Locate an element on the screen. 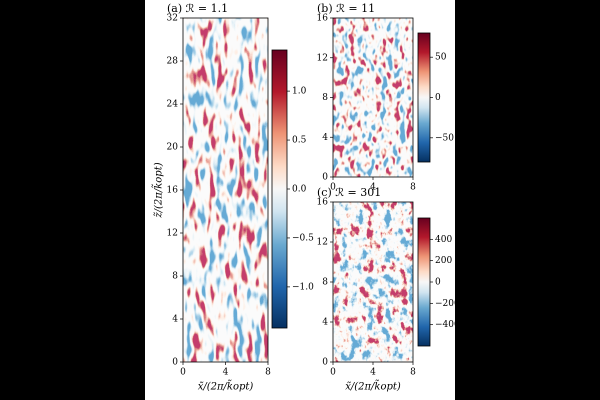 This screenshot has height=400, width=600. colorbar-tick-label: −200 is located at coordinates (447, 304).